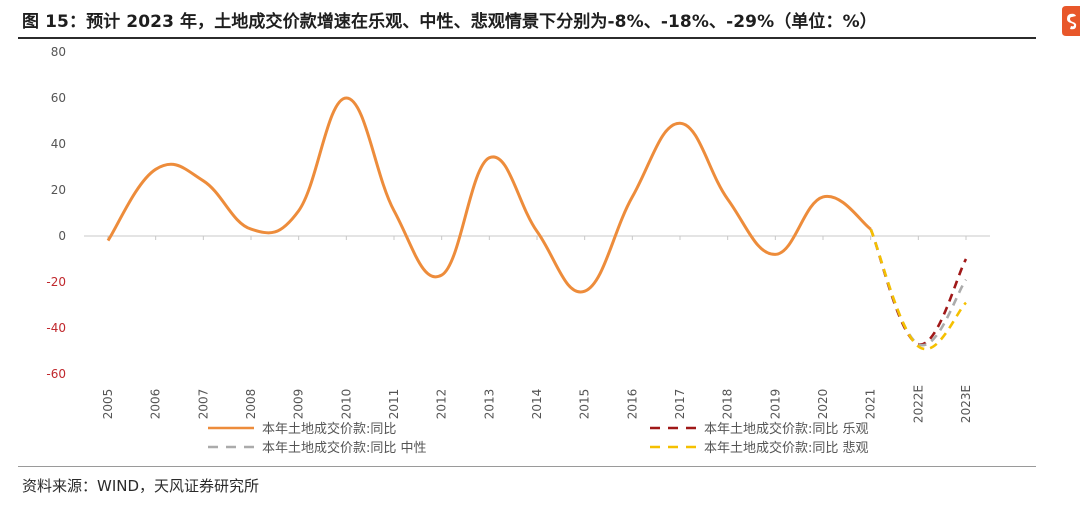  I want to click on x-tick-label: 2007, so click(203, 404).